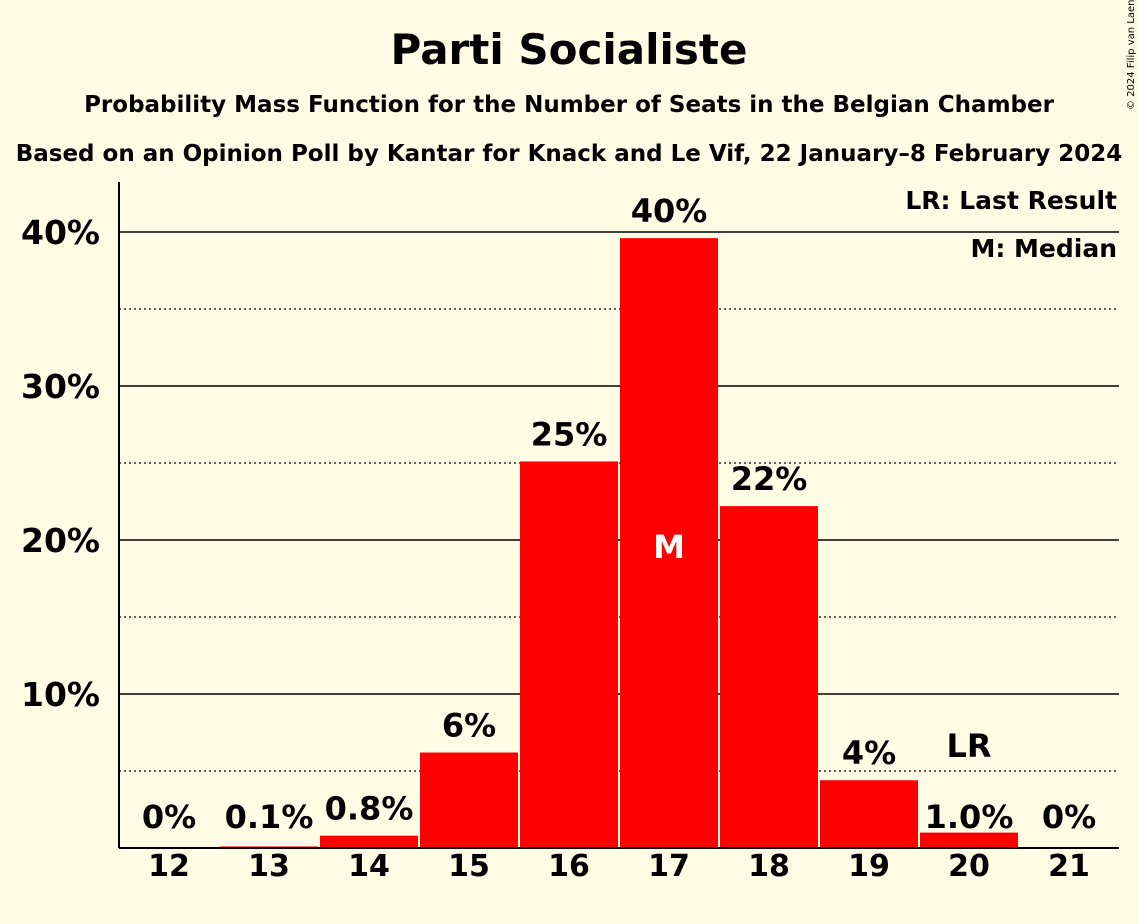 Image resolution: width=1139 pixels, height=924 pixels. What do you see at coordinates (669, 211) in the screenshot?
I see `data-label: 40%` at bounding box center [669, 211].